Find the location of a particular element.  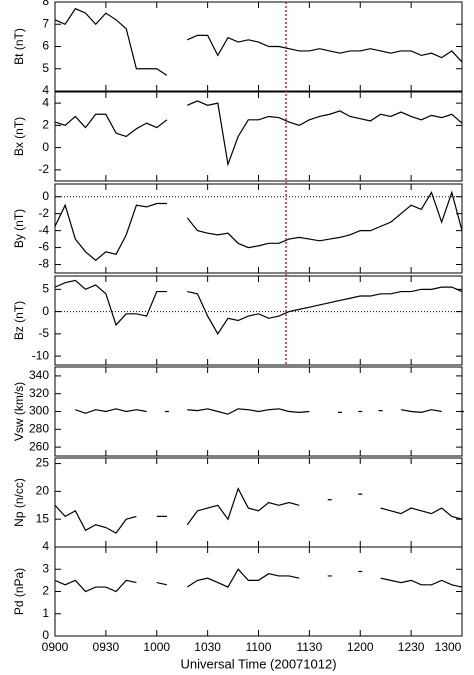

y-axis-label: Np (n/cc) is located at coordinates (19, 502).